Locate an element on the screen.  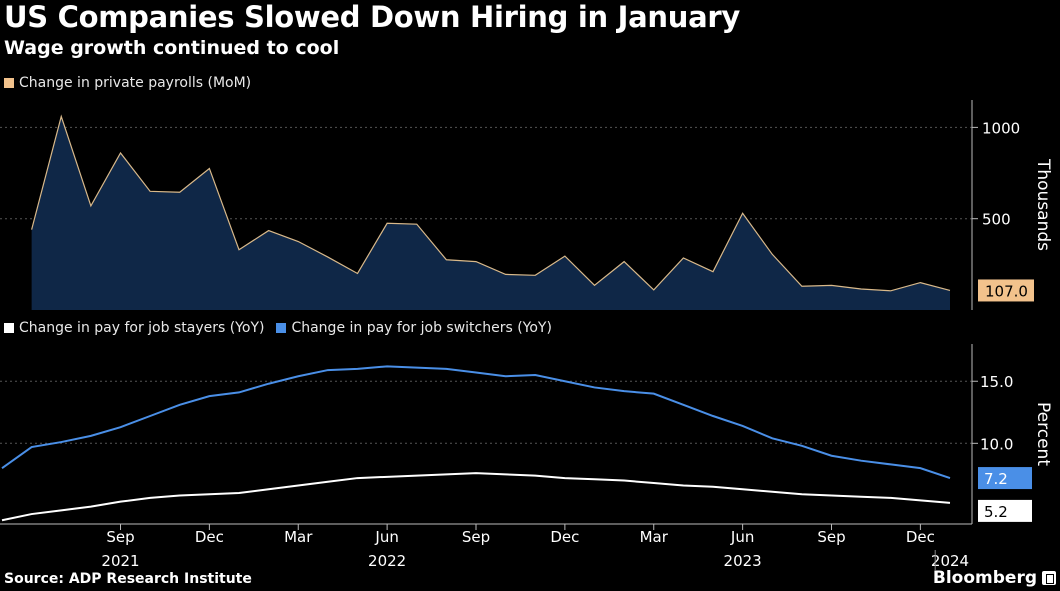
switchers-legend-swatch is located at coordinates (281, 328).